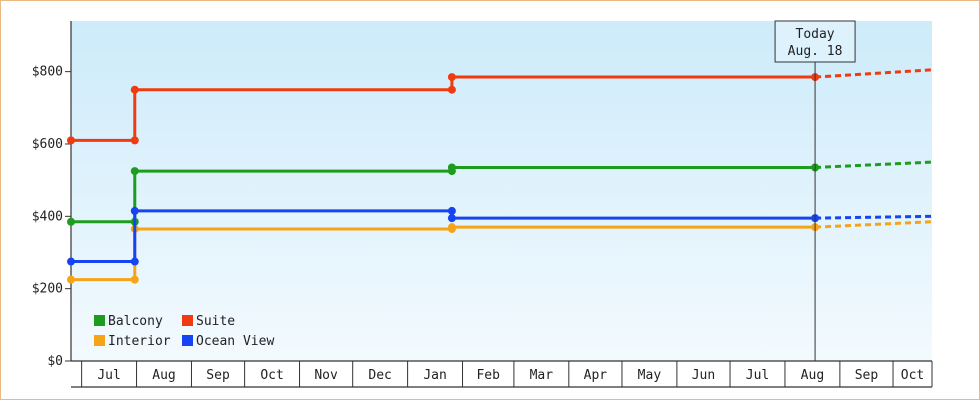 The height and width of the screenshot is (401, 980). Describe the element at coordinates (187, 320) in the screenshot. I see `legend-swatch-suite` at that location.